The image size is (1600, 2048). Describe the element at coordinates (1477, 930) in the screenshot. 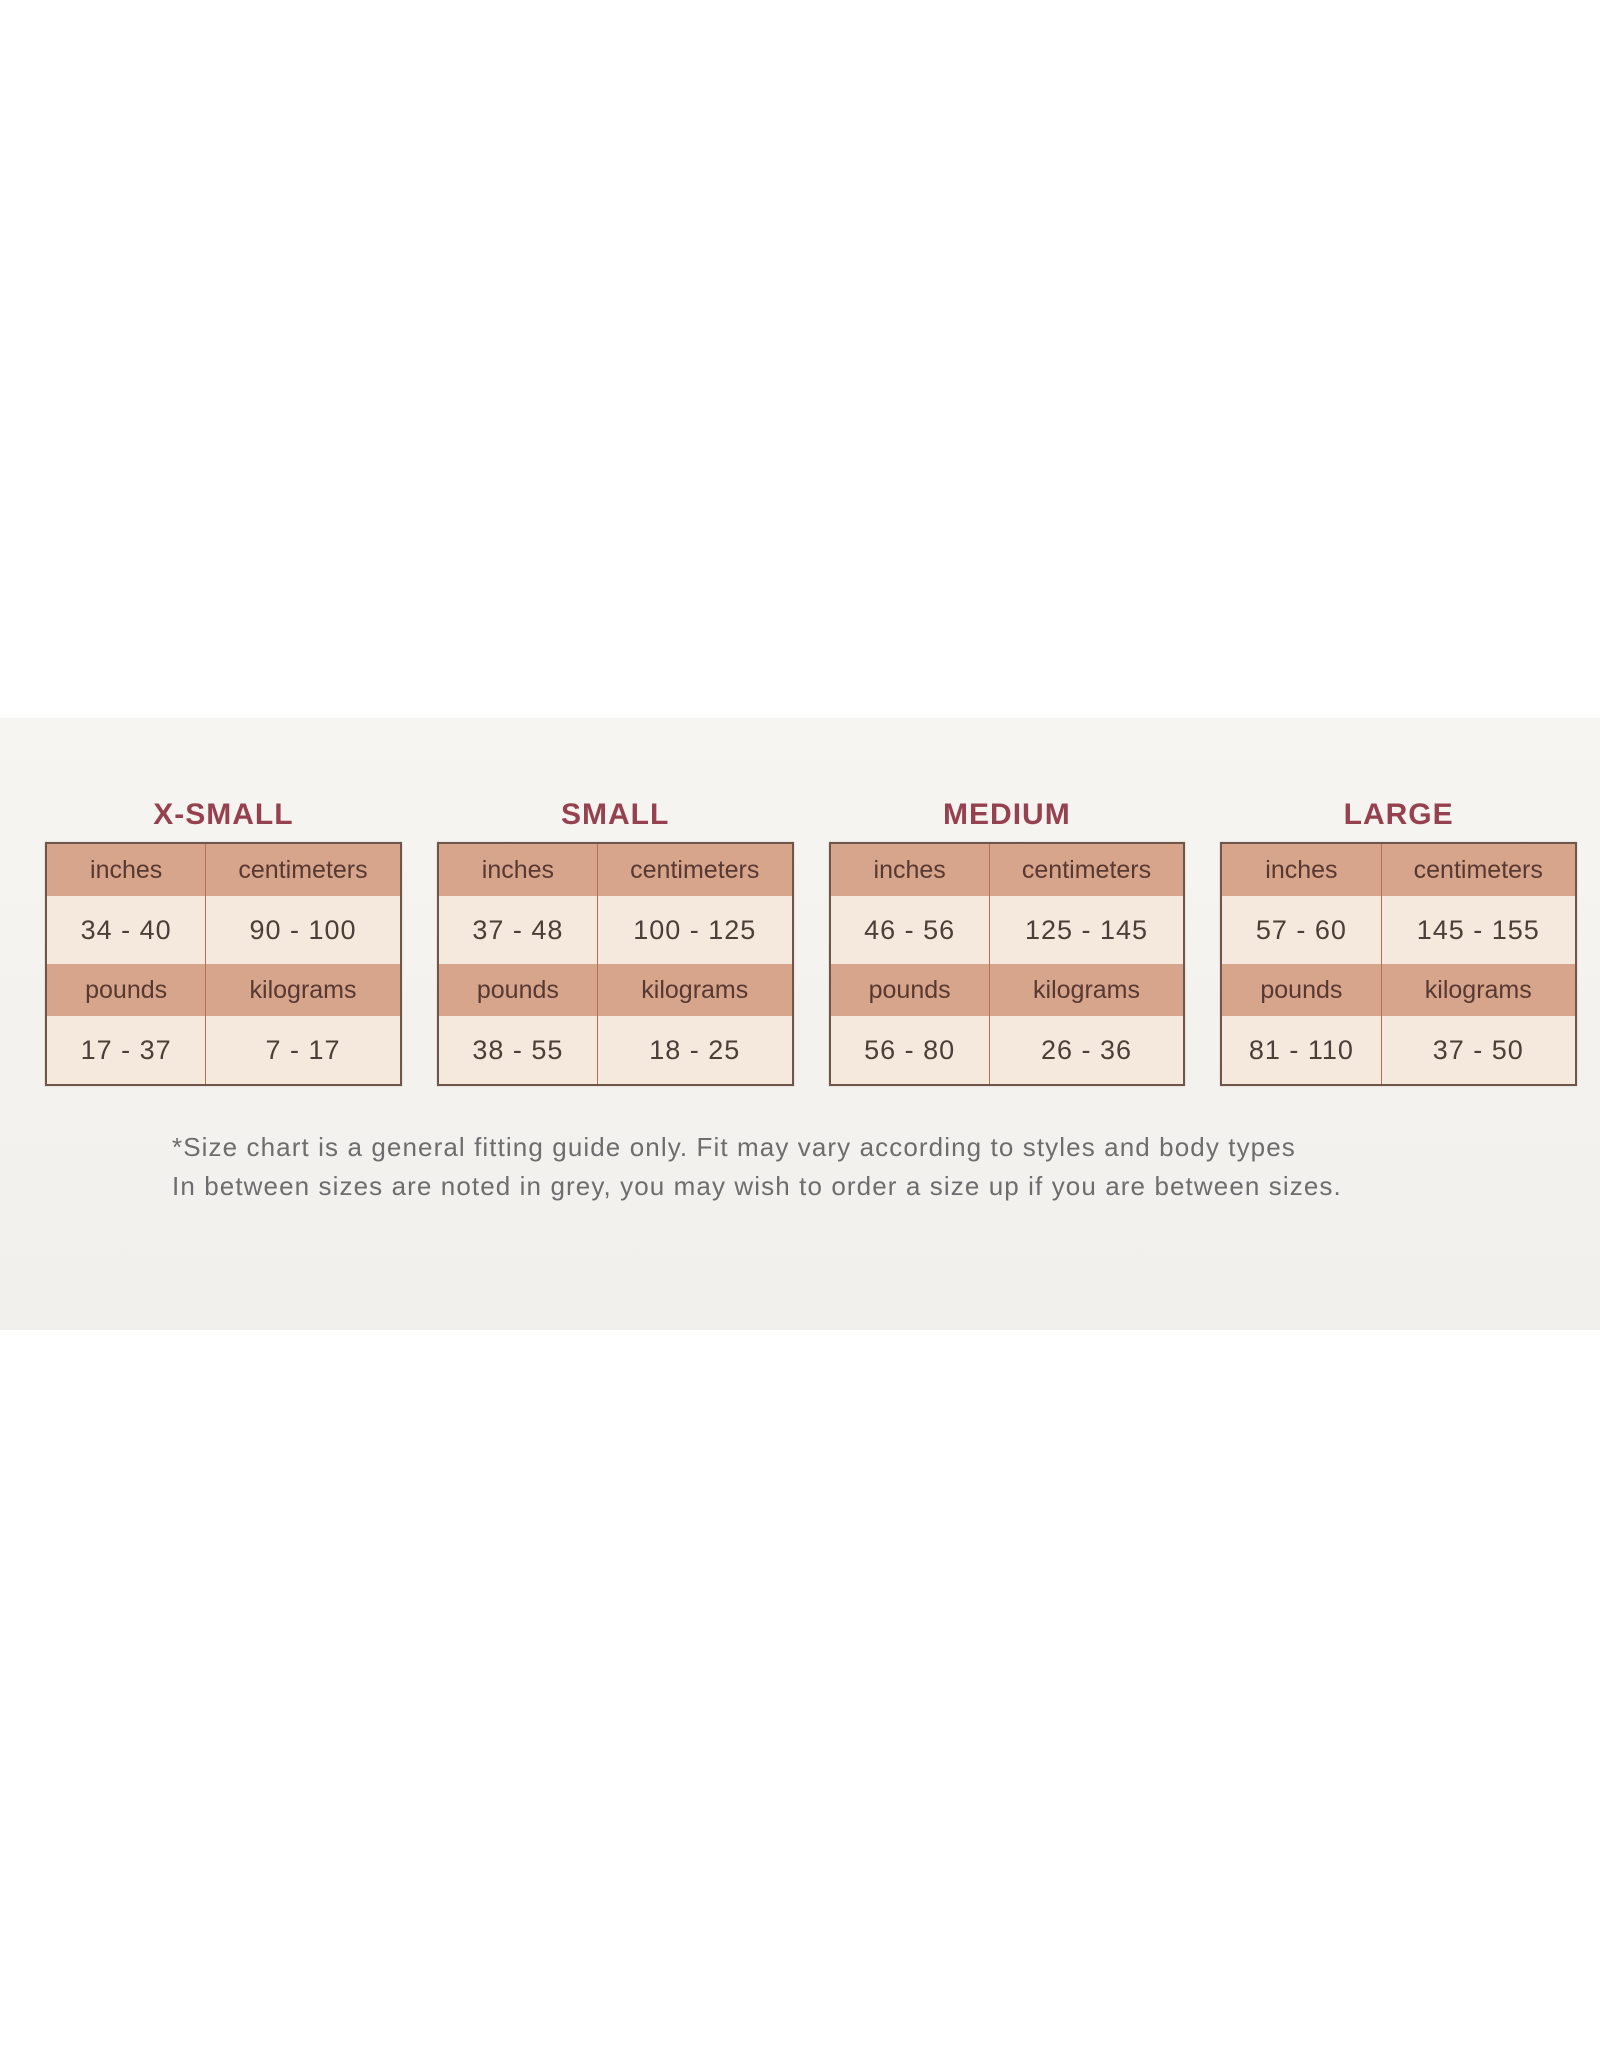

I see `value-cell-centimeters-range: 145 - 155` at that location.